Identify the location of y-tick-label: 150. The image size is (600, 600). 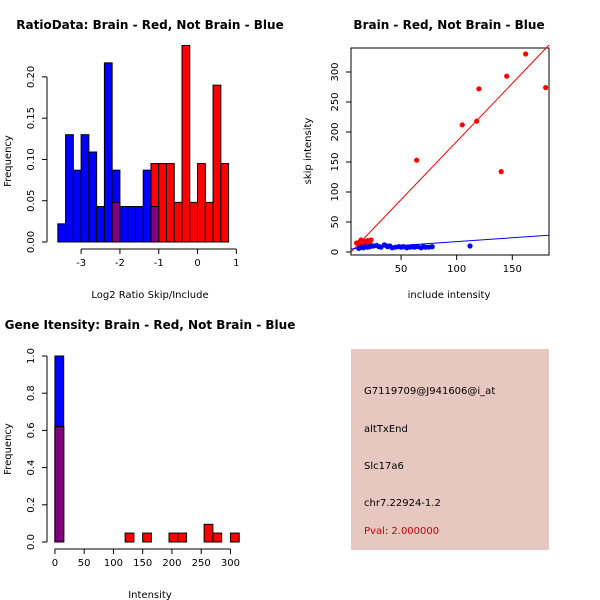
(335, 161).